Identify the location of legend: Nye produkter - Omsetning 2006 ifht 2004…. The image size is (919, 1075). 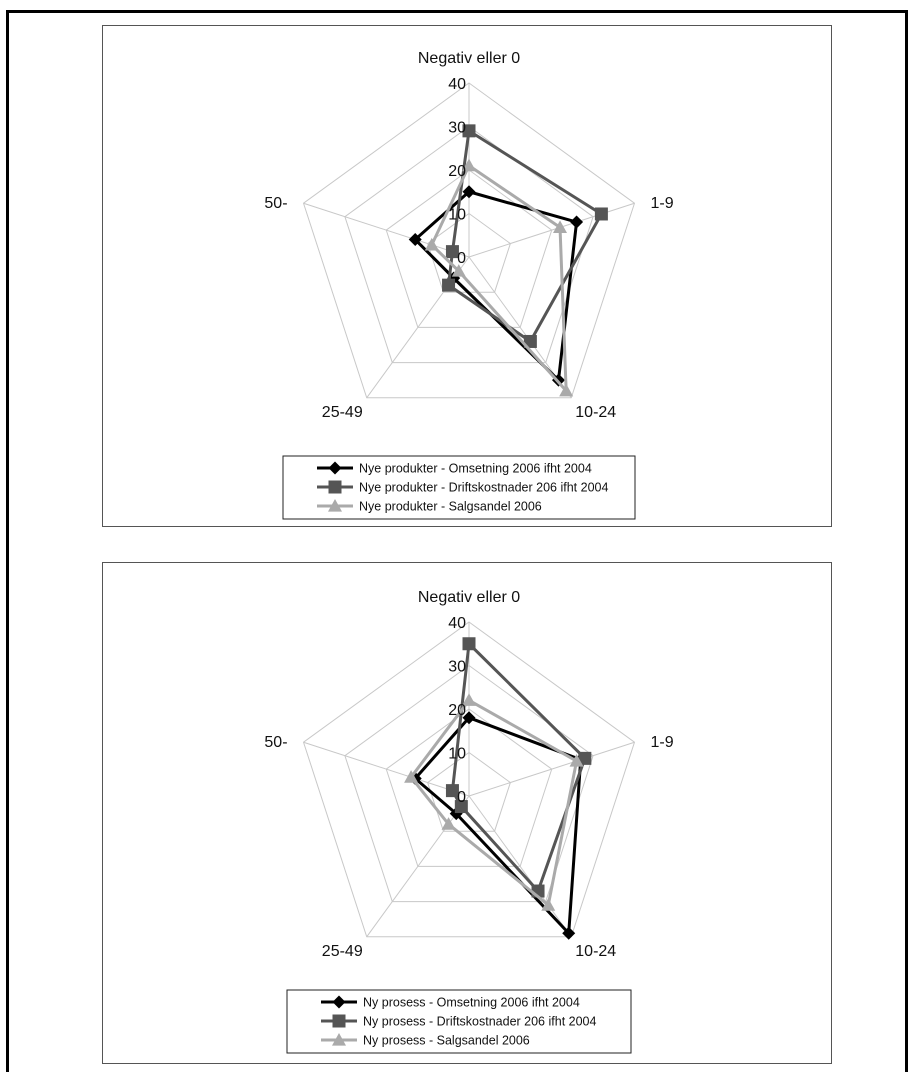
(459, 487).